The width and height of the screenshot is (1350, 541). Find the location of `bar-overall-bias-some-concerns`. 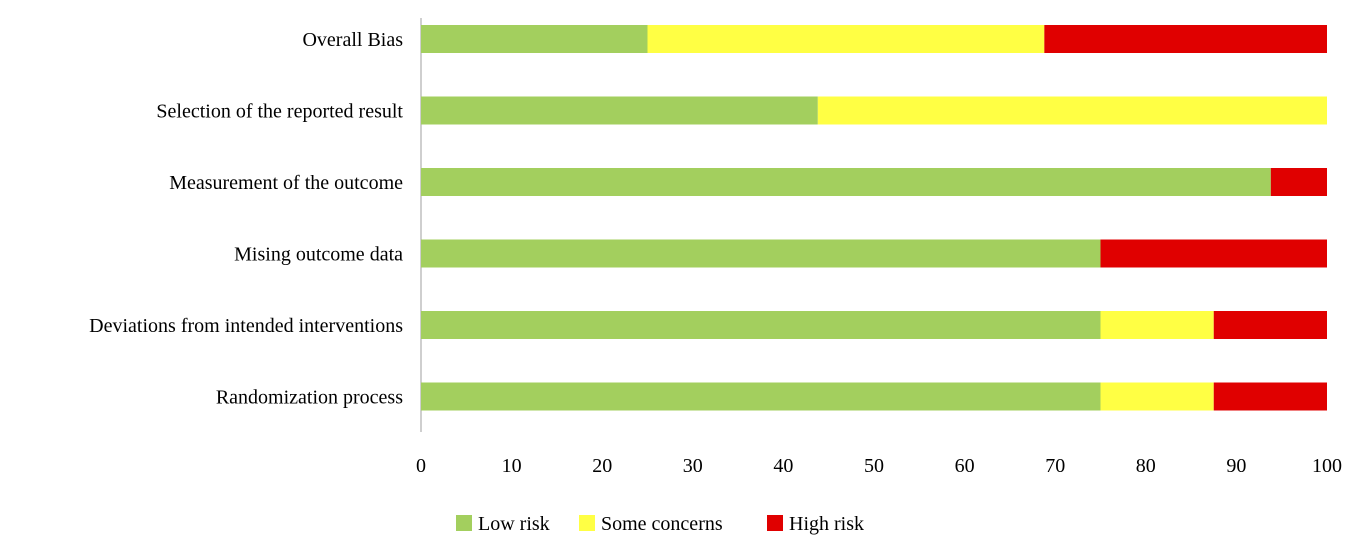

bar-overall-bias-some-concerns is located at coordinates (846, 39).